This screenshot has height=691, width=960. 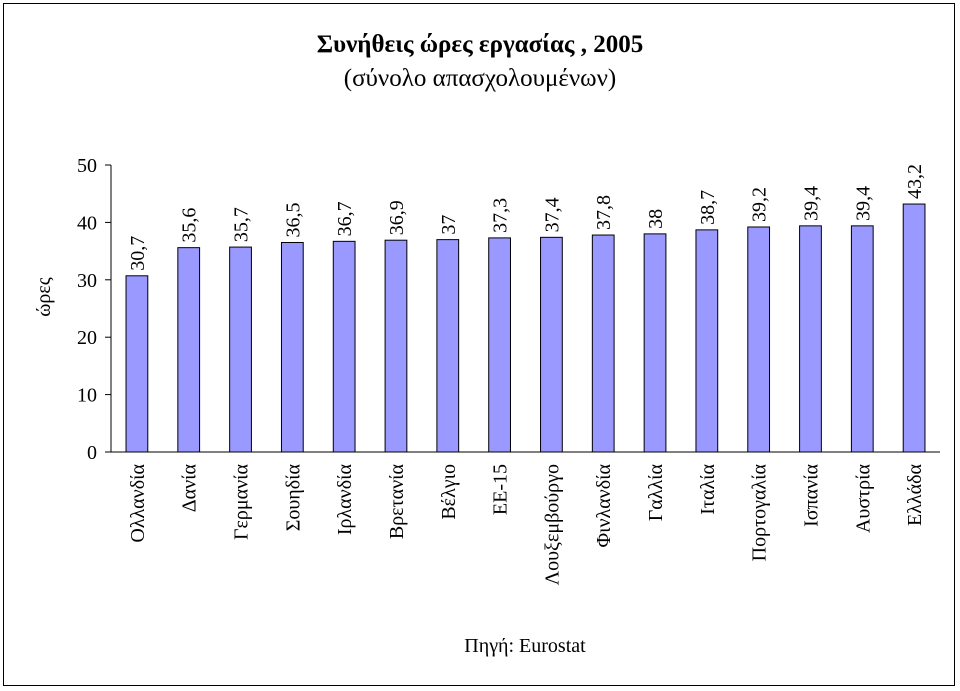 I want to click on category-label: Αυστρία, so click(x=863, y=498).